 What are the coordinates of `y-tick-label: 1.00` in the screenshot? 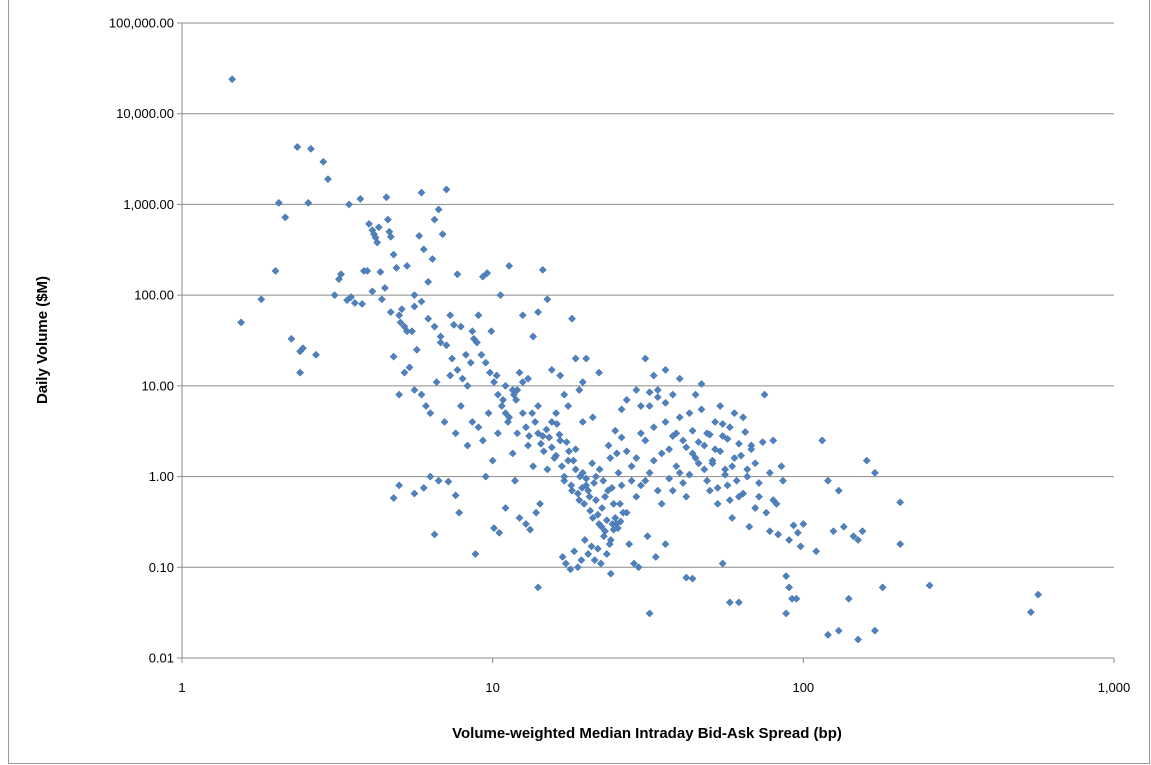 It's located at (161, 476).